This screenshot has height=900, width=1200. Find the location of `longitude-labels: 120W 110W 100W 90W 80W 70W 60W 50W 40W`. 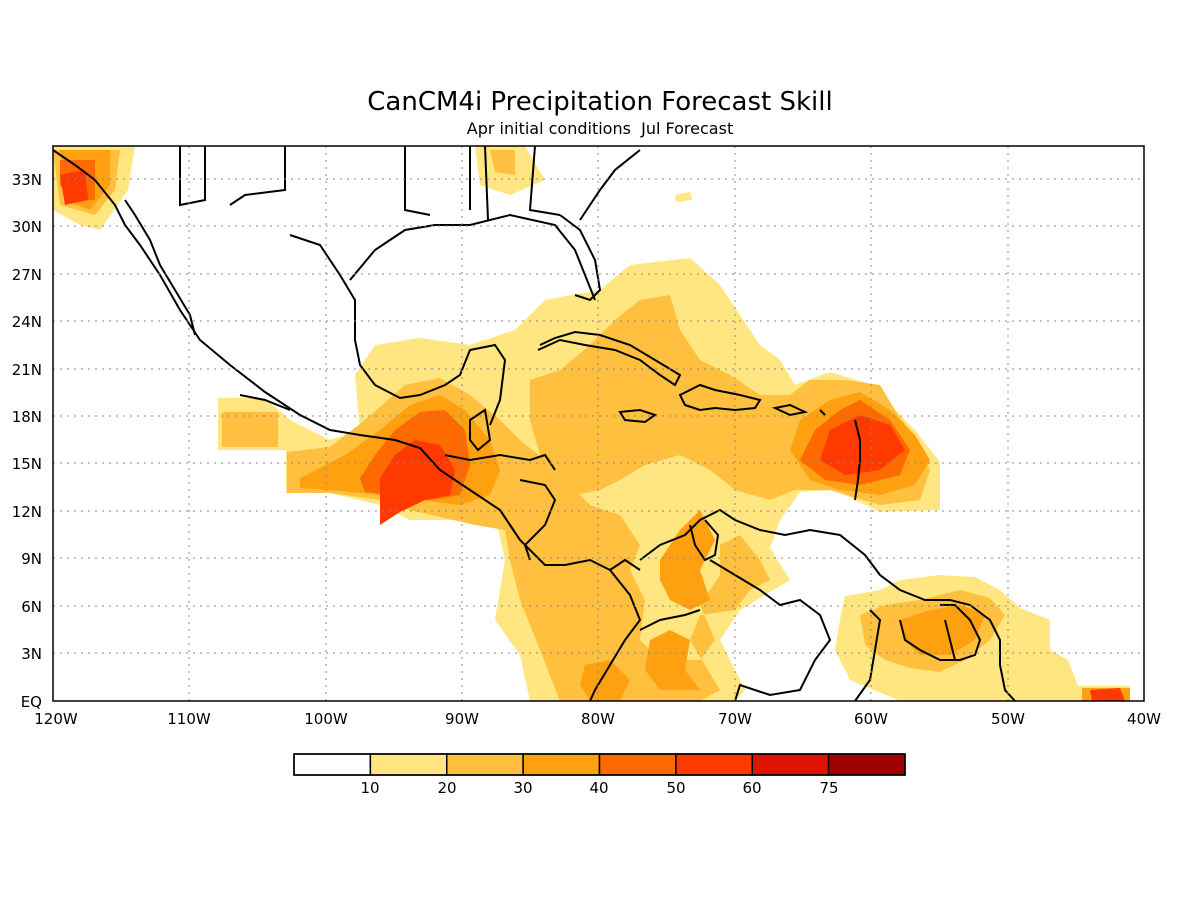

longitude-labels: 120W 110W 100W 90W 80W 70W 60W 50W 40W is located at coordinates (597, 719).